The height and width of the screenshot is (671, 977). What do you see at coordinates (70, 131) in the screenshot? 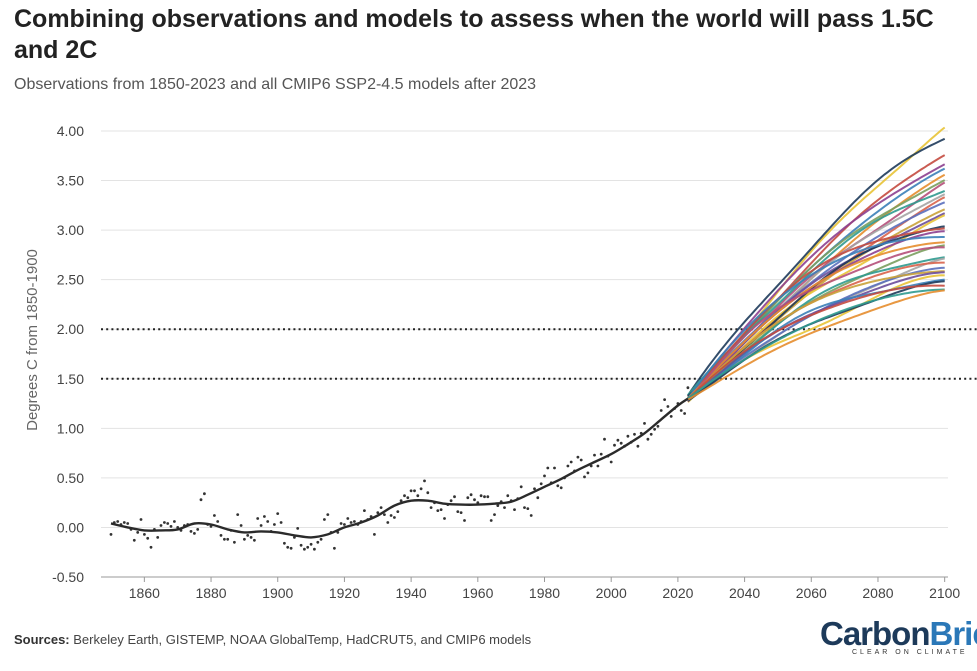
I see `y-tick-label: 4.00` at bounding box center [70, 131].